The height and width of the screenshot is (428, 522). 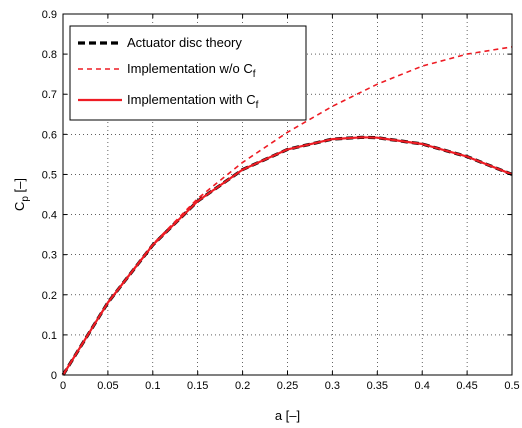 I want to click on x-tick-label: 0.4, so click(x=422, y=386).